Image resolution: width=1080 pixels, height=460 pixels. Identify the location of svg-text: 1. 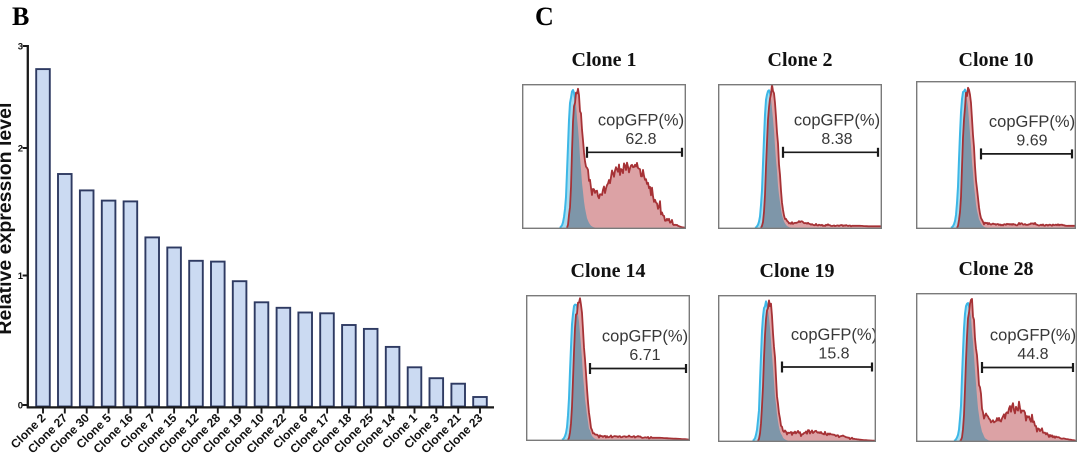
(21, 276).